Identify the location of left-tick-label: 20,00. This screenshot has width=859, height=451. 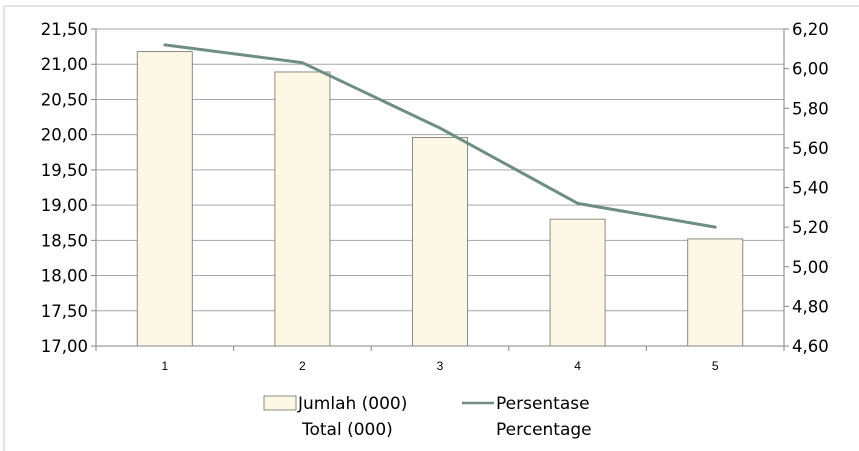
(64, 135).